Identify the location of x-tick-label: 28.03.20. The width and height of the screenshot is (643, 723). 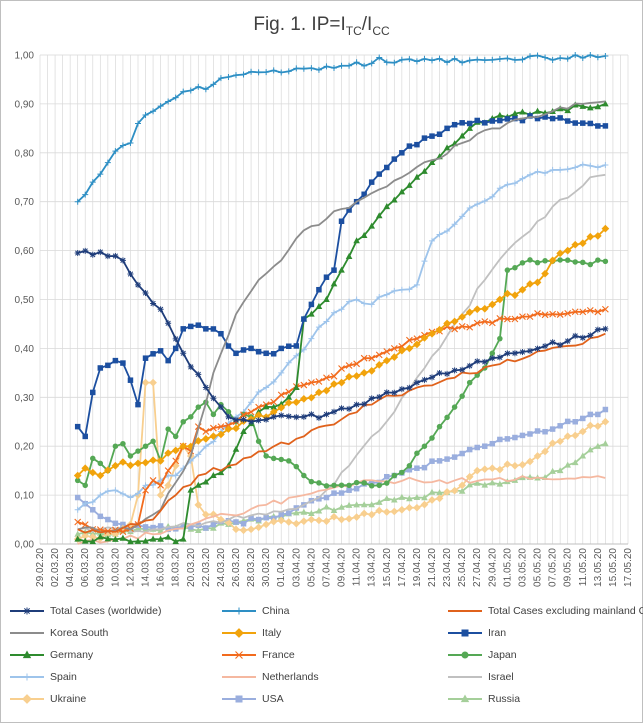
(251, 567).